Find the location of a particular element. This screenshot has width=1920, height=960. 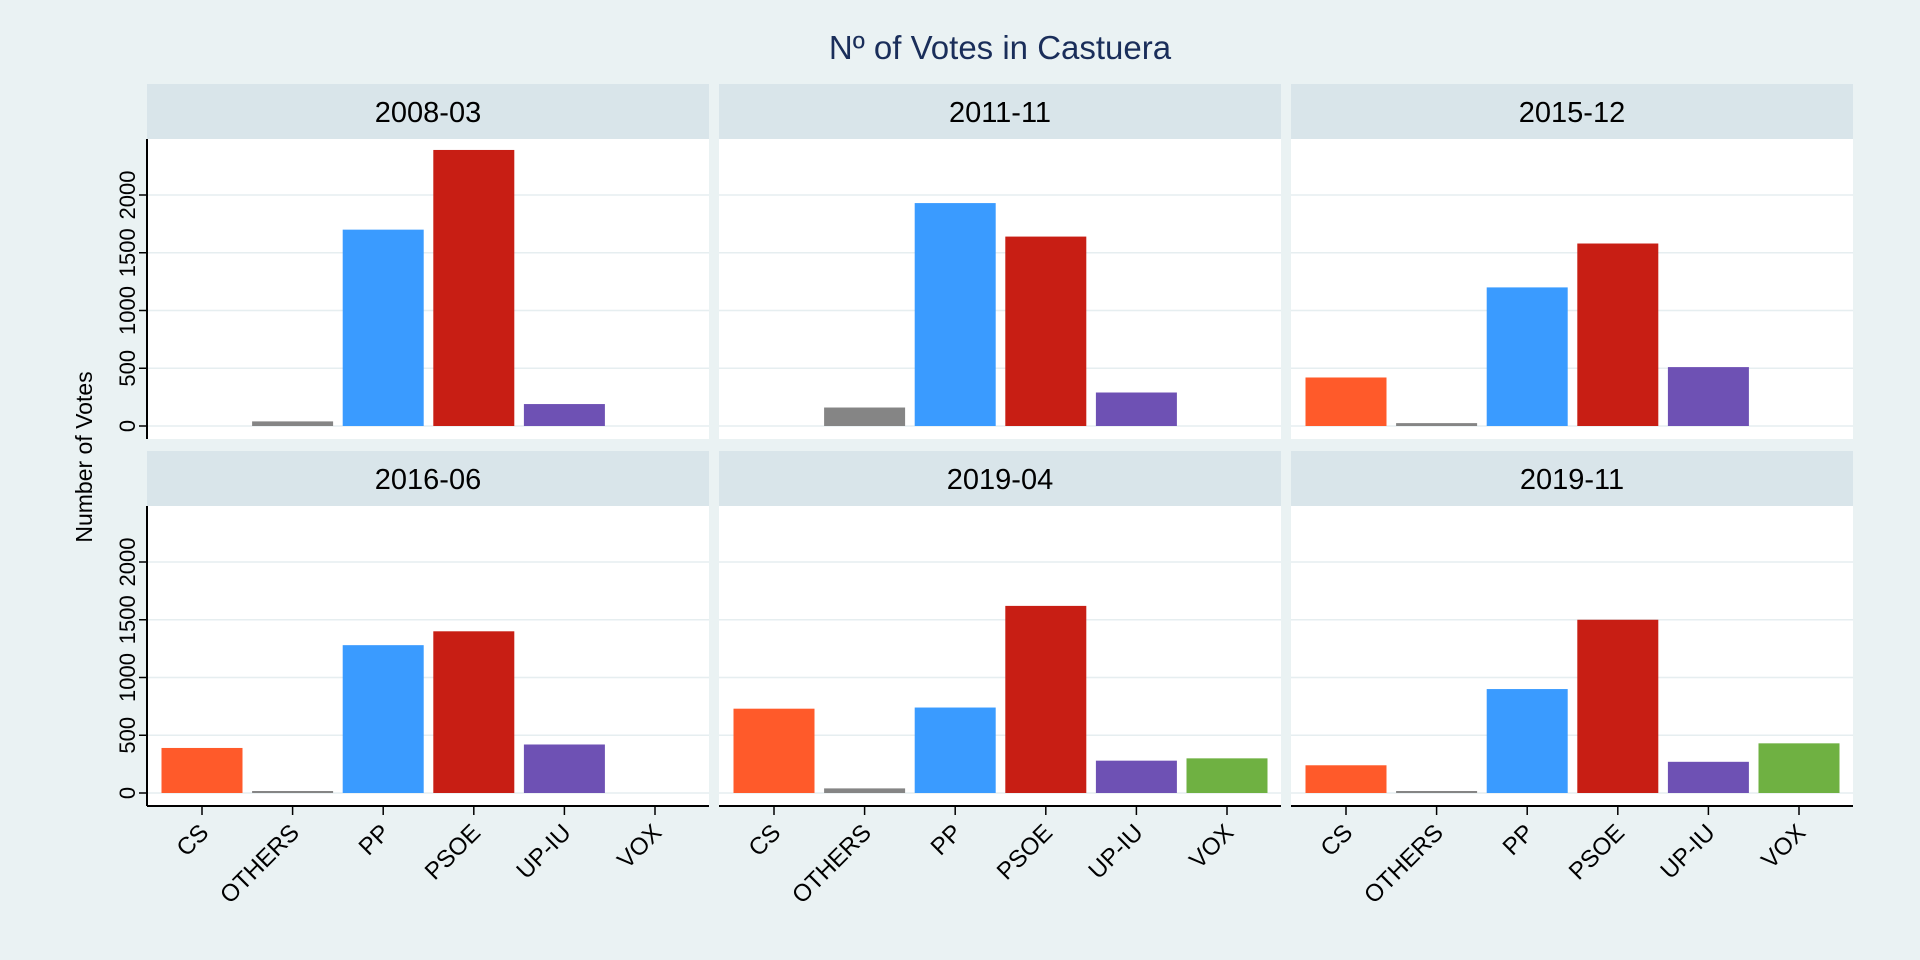

panel-2015-12: 2015-12 is located at coordinates (1572, 261).